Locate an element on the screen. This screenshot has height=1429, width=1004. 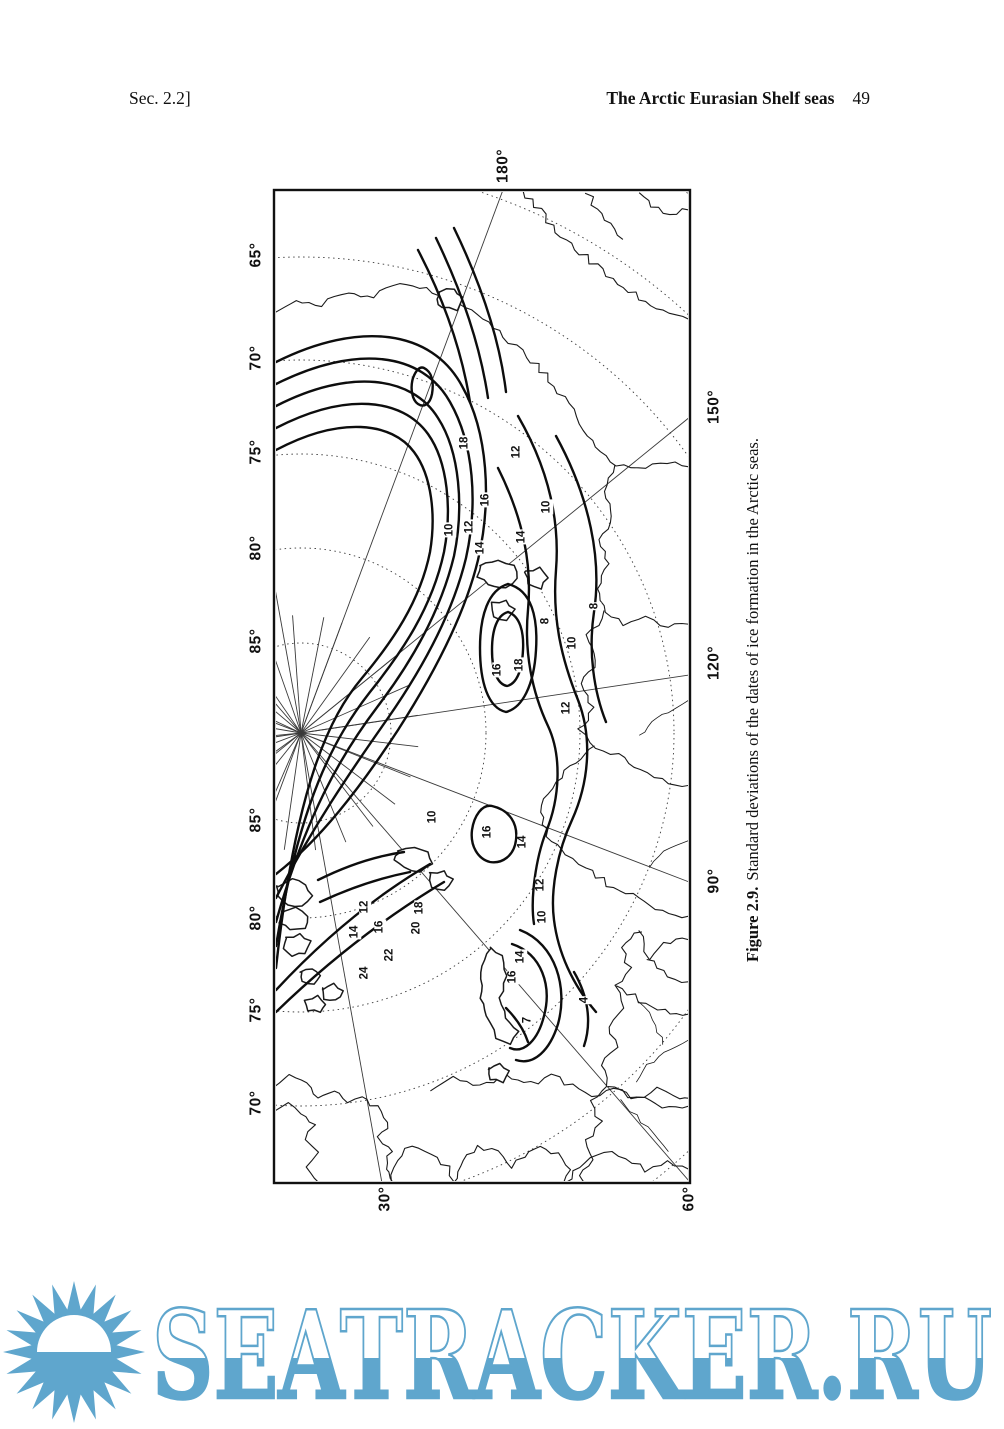
contour-value-label: 22 is located at coordinates (389, 955).